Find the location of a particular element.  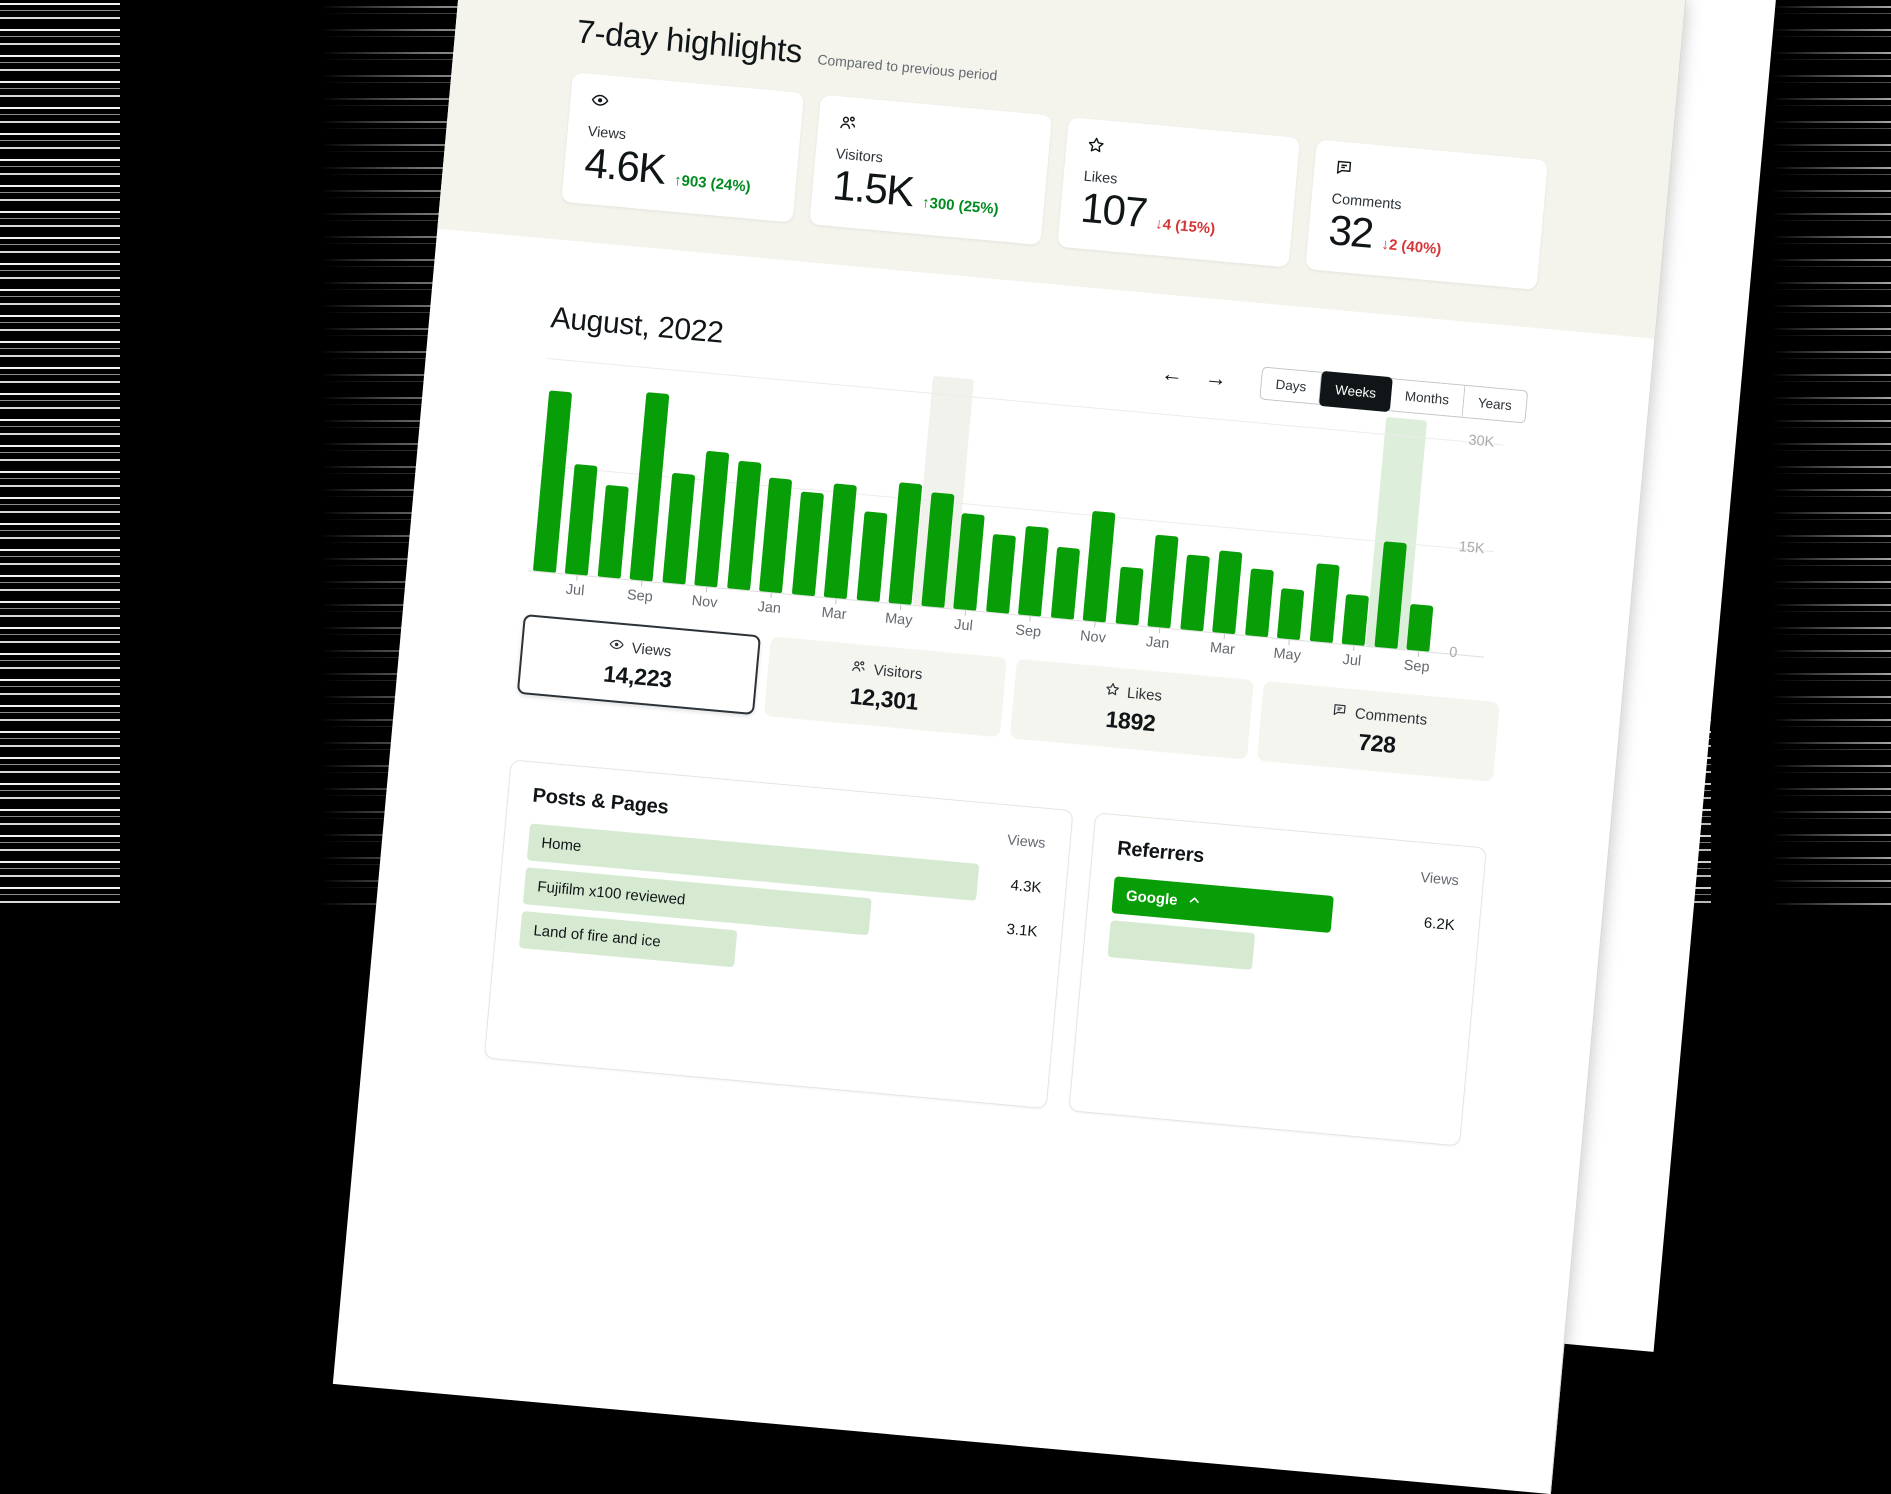

card-delta: ↑903 (24%) is located at coordinates (712, 183).